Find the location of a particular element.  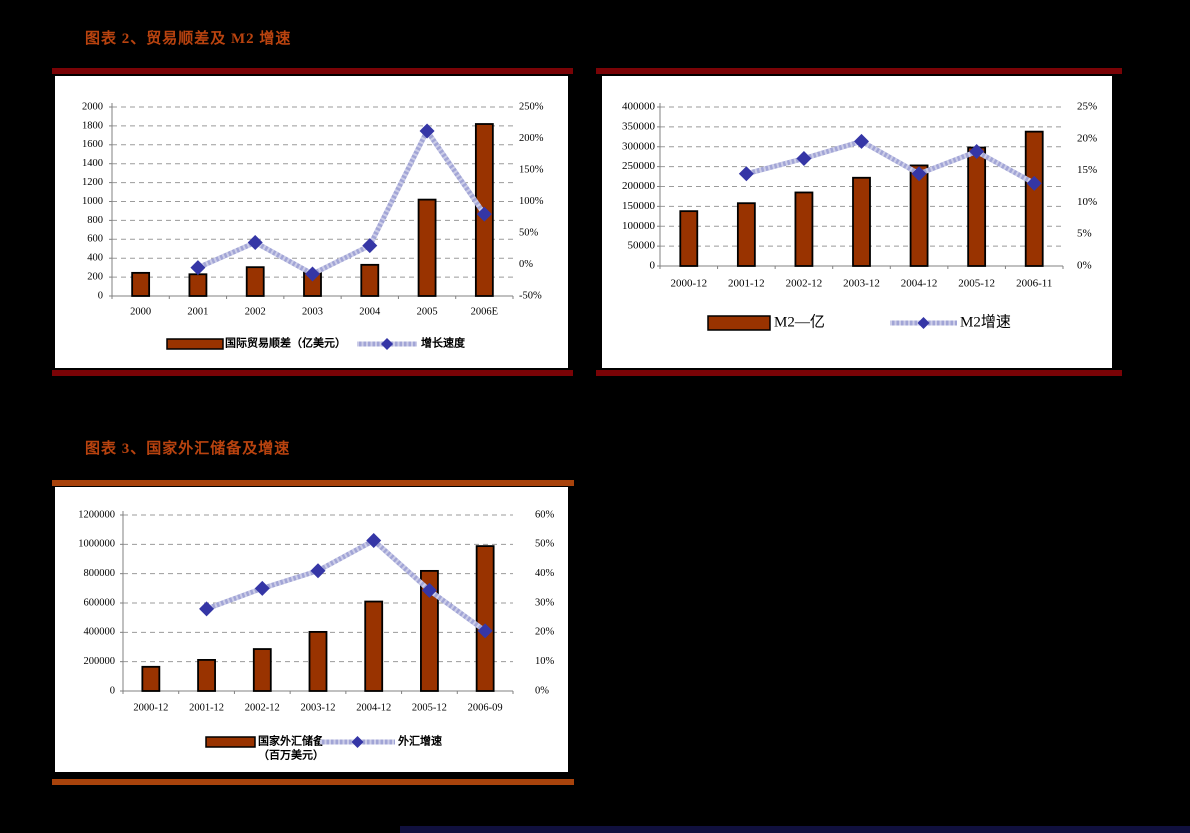

legend-label: M2增速 is located at coordinates (985, 321).